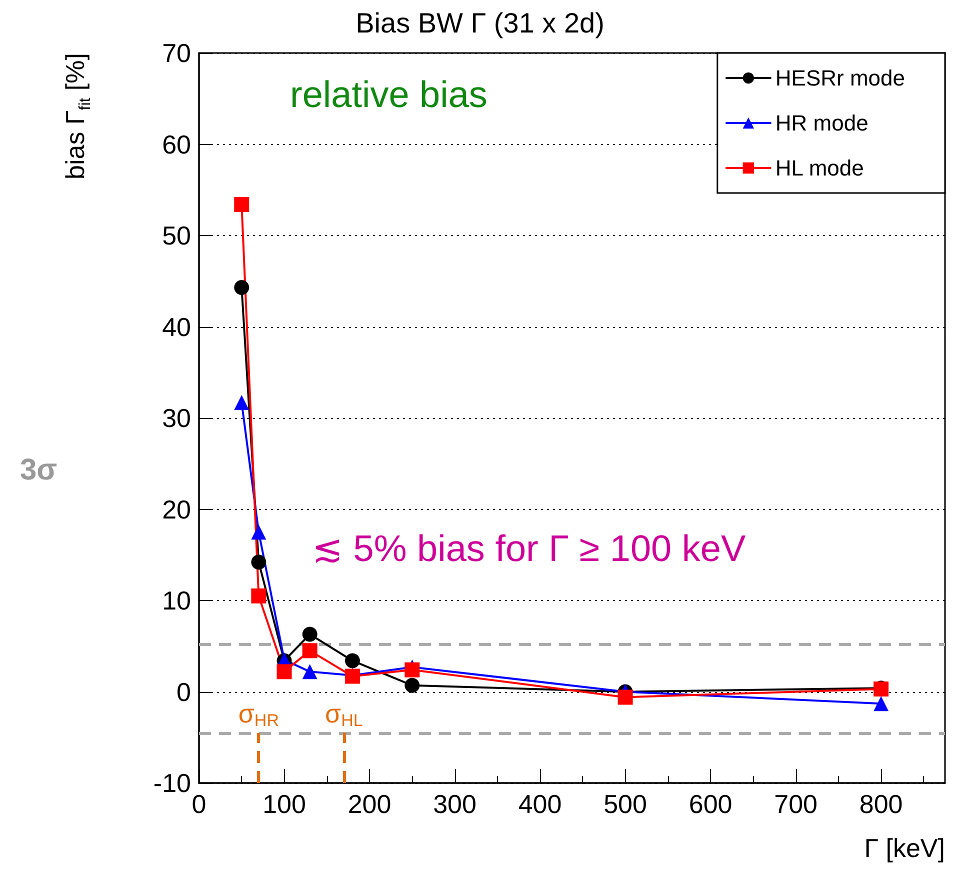 The height and width of the screenshot is (877, 960). What do you see at coordinates (881, 804) in the screenshot?
I see `x-tick-label: 800` at bounding box center [881, 804].